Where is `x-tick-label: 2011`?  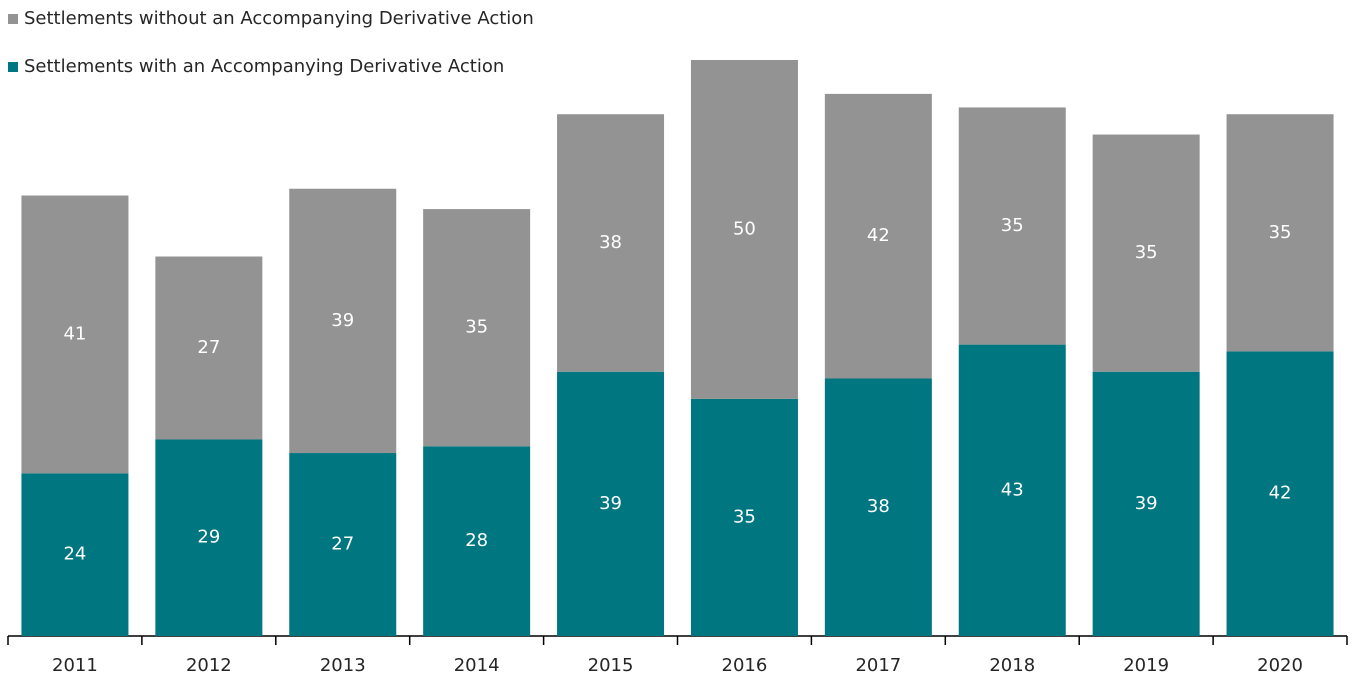
x-tick-label: 2011 is located at coordinates (75, 665).